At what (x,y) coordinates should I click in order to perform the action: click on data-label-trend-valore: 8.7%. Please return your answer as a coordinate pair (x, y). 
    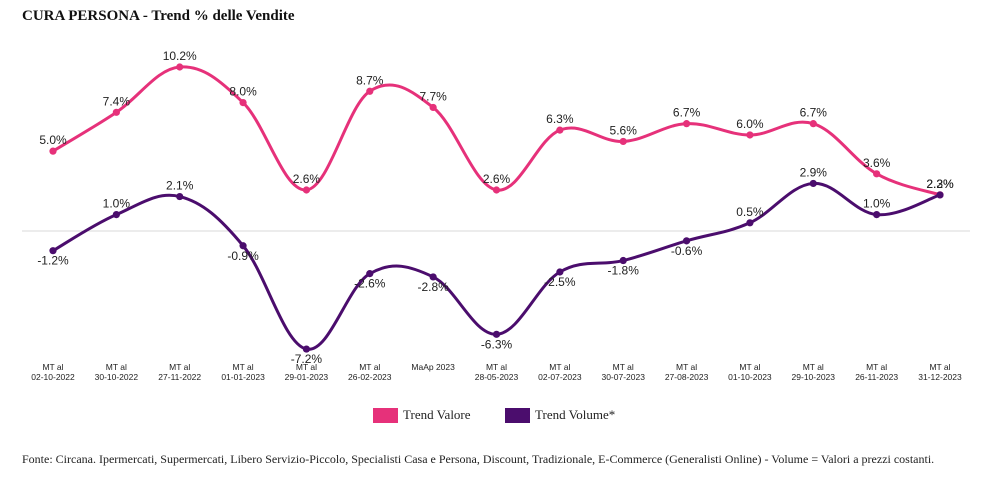
    Looking at the image, I should click on (370, 80).